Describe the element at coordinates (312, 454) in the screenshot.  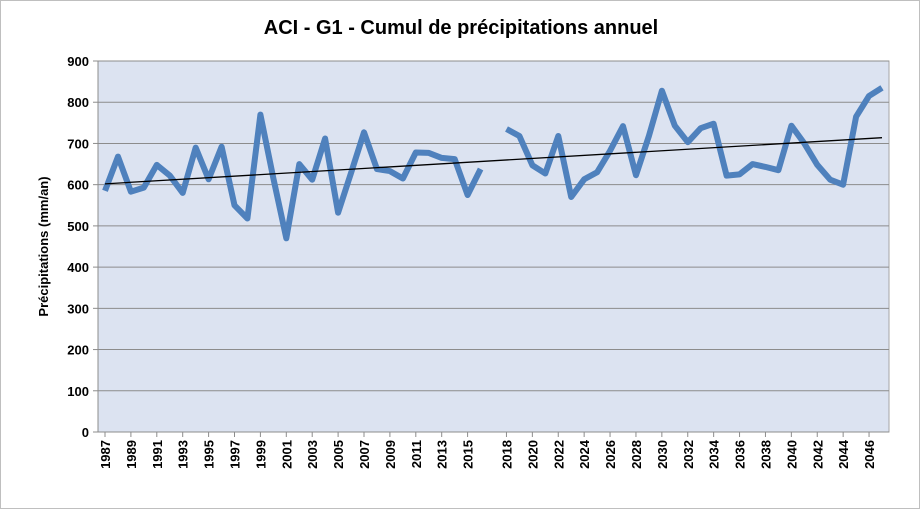
I see `x-tick-label-2003: 2003` at that location.